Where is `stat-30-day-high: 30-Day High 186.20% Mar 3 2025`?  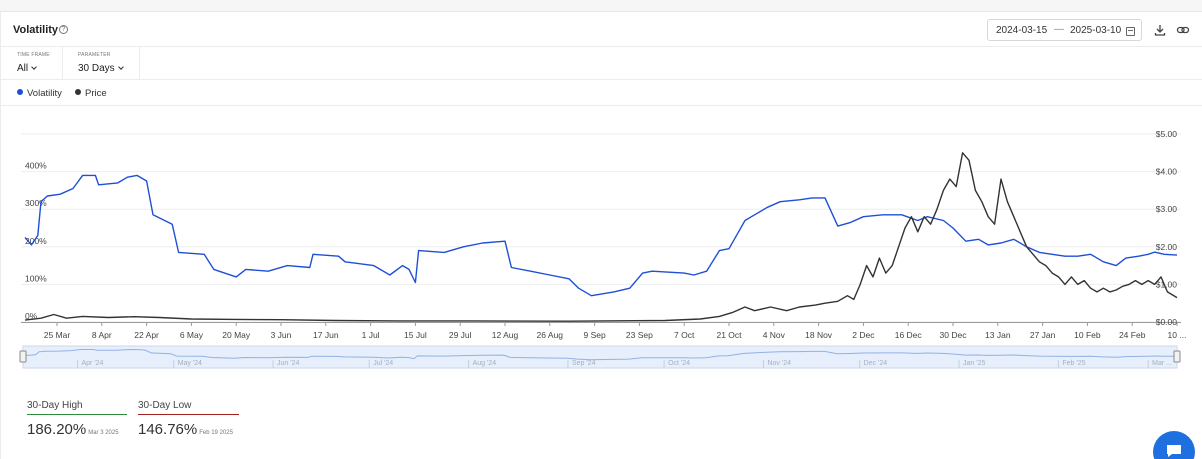
stat-30-day-high: 30-Day High 186.20% Mar 3 2025 is located at coordinates (77, 419).